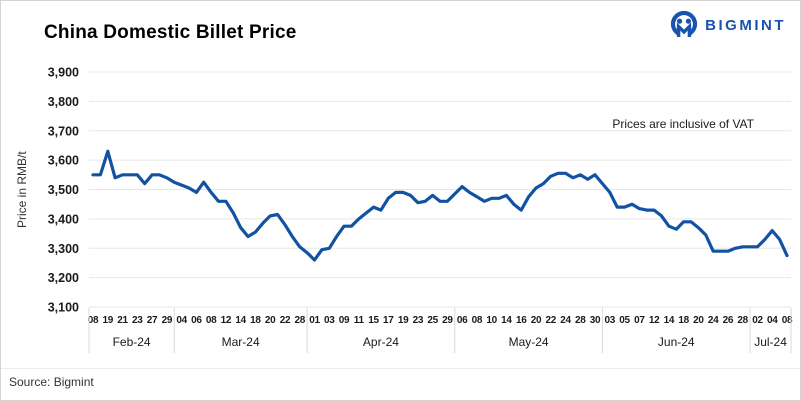 The image size is (801, 401). What do you see at coordinates (381, 342) in the screenshot?
I see `x-month-label: Apr-24` at bounding box center [381, 342].